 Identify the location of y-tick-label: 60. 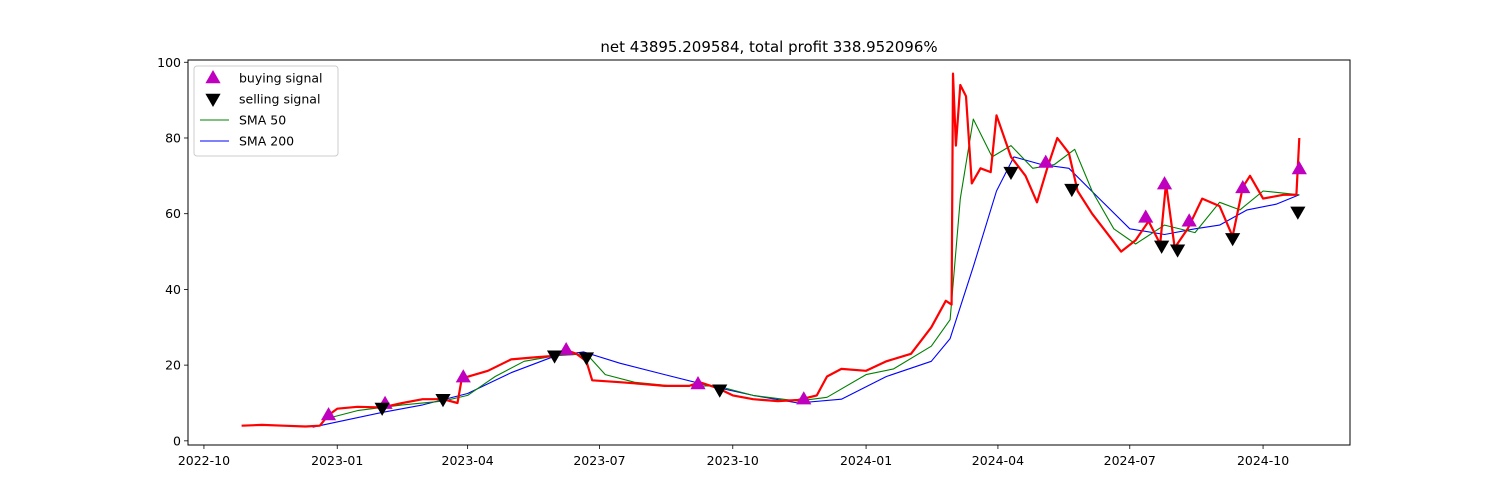
(173, 213).